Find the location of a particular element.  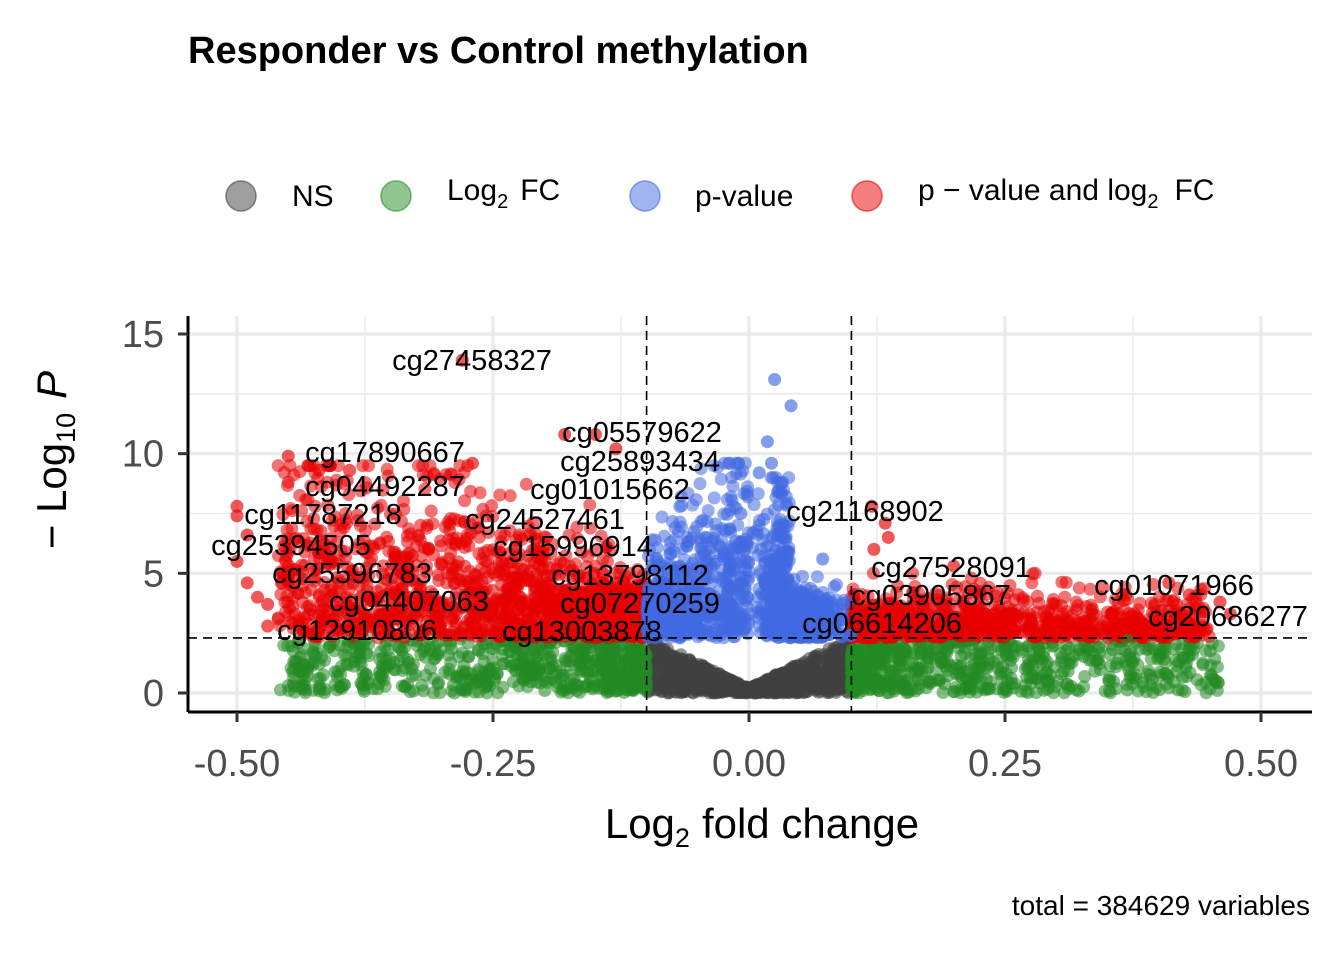

chart-title: Responder vs Control methylation is located at coordinates (498, 51).